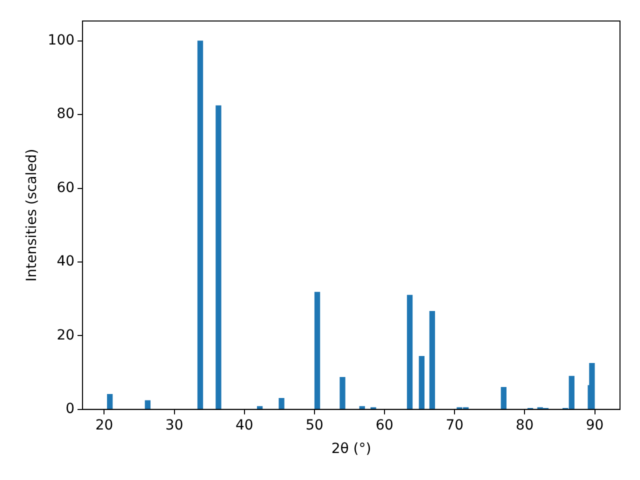  I want to click on y-tick-label: 40, so click(65, 262).